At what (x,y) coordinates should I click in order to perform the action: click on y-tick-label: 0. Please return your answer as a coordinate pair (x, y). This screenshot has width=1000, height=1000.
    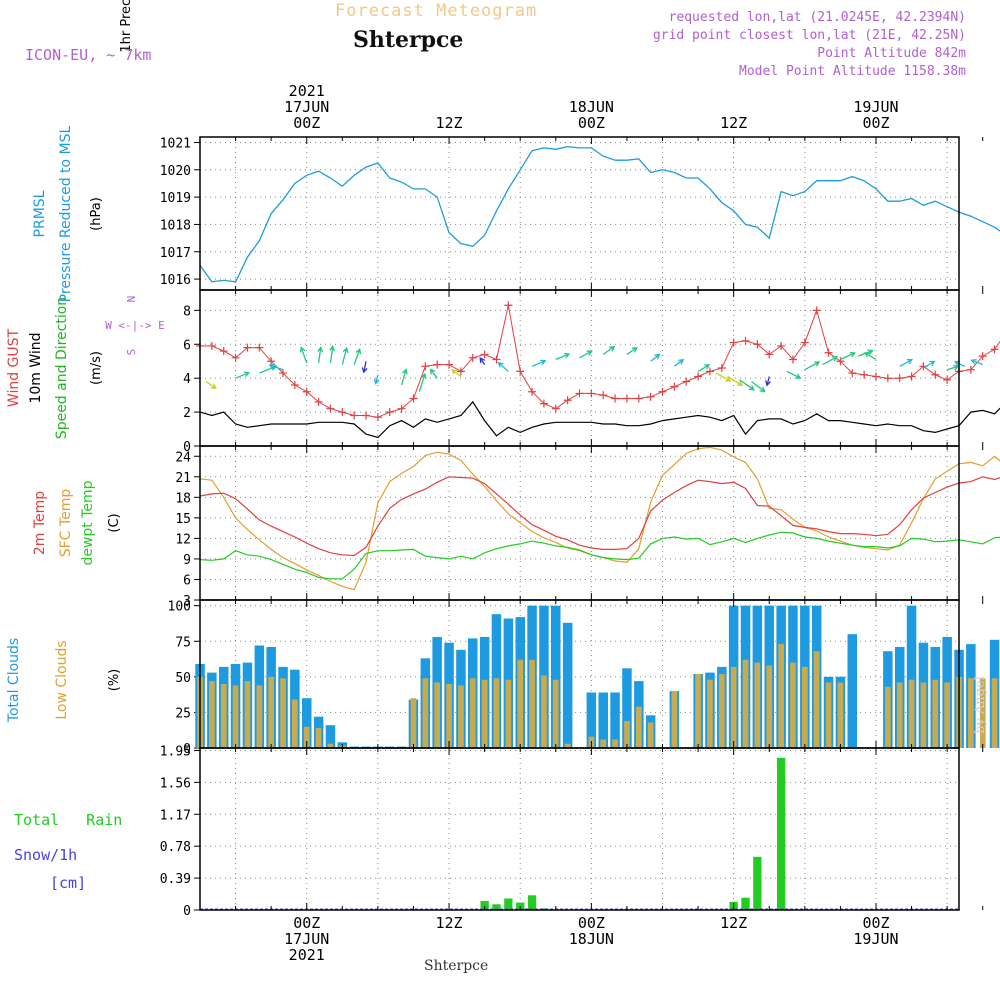
    Looking at the image, I should click on (187, 749).